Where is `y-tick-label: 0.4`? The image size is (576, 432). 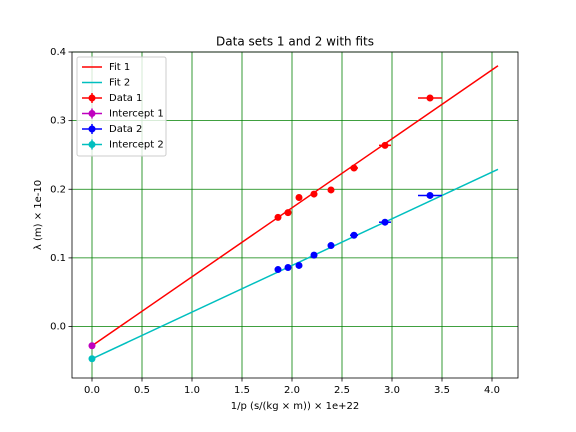 y-tick-label: 0.4 is located at coordinates (58, 52).